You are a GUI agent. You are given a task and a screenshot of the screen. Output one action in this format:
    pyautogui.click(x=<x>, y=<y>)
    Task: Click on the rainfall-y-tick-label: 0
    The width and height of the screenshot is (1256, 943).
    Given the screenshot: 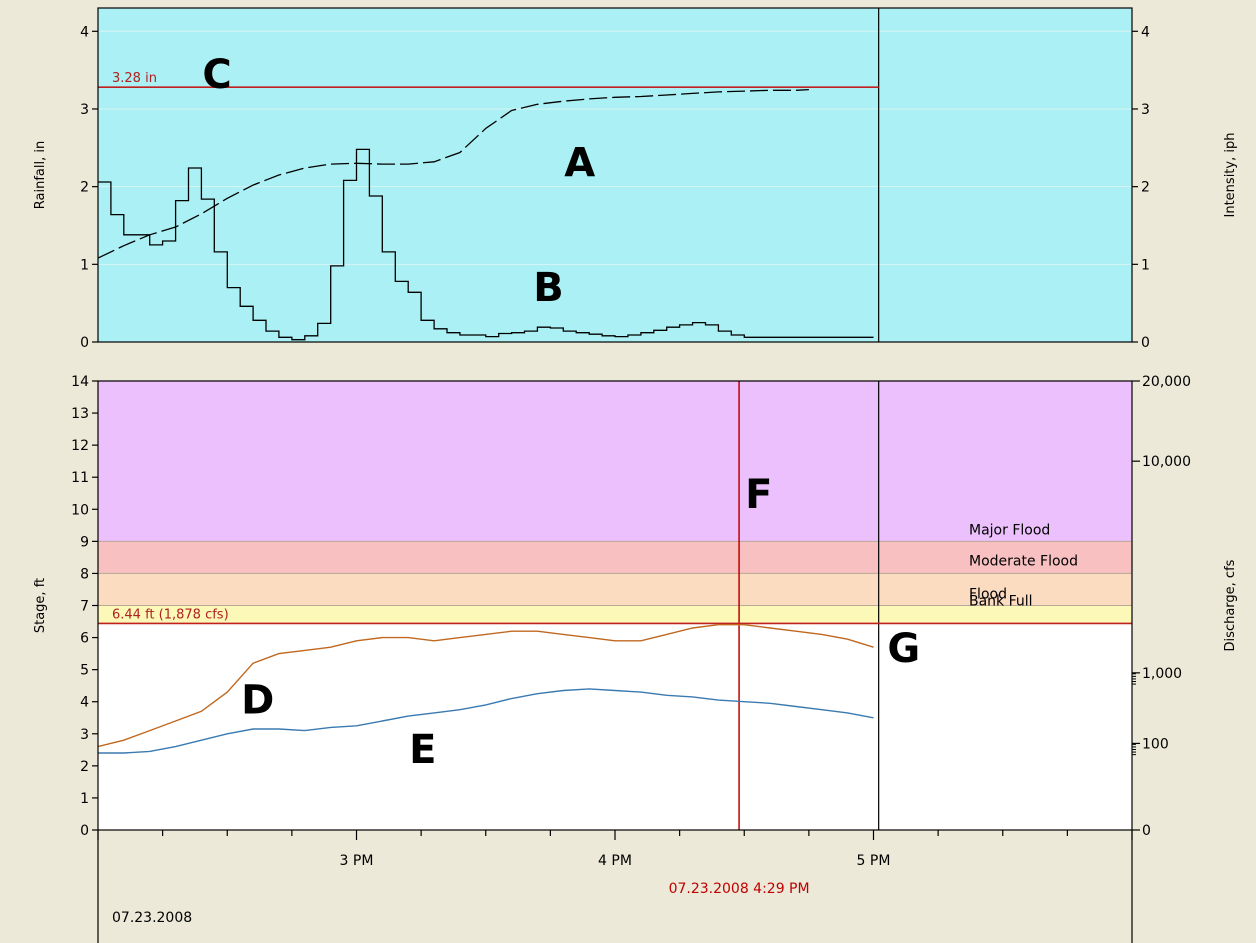 What is the action you would take?
    pyautogui.click(x=84, y=343)
    